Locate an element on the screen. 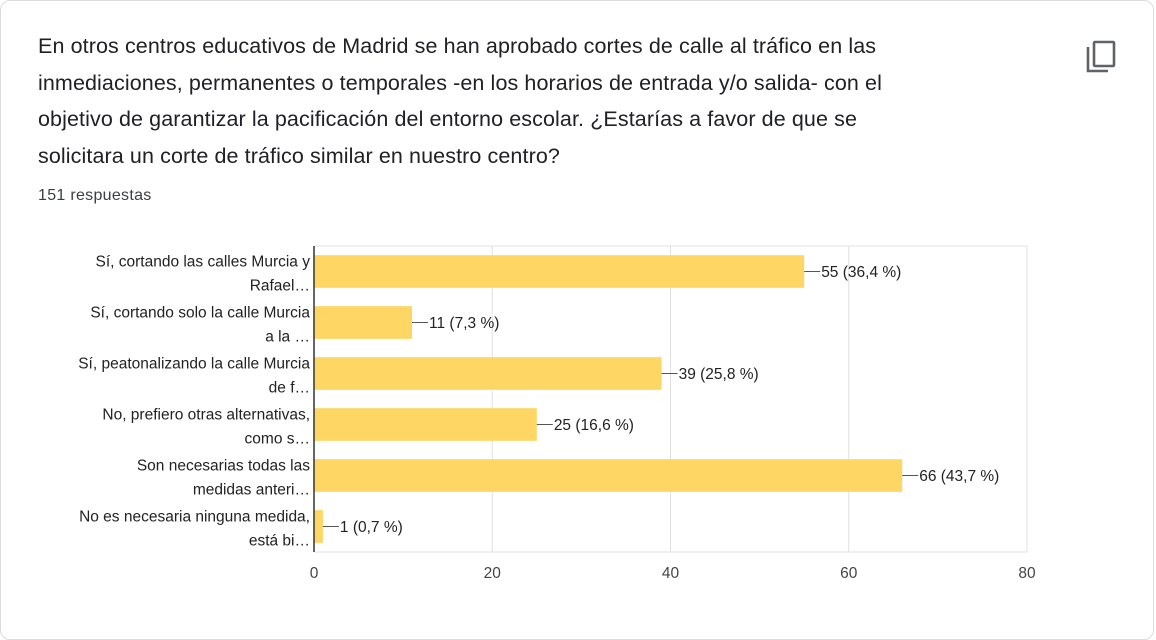 The image size is (1156, 640). value-label: 55 (36,4 %) is located at coordinates (861, 272).